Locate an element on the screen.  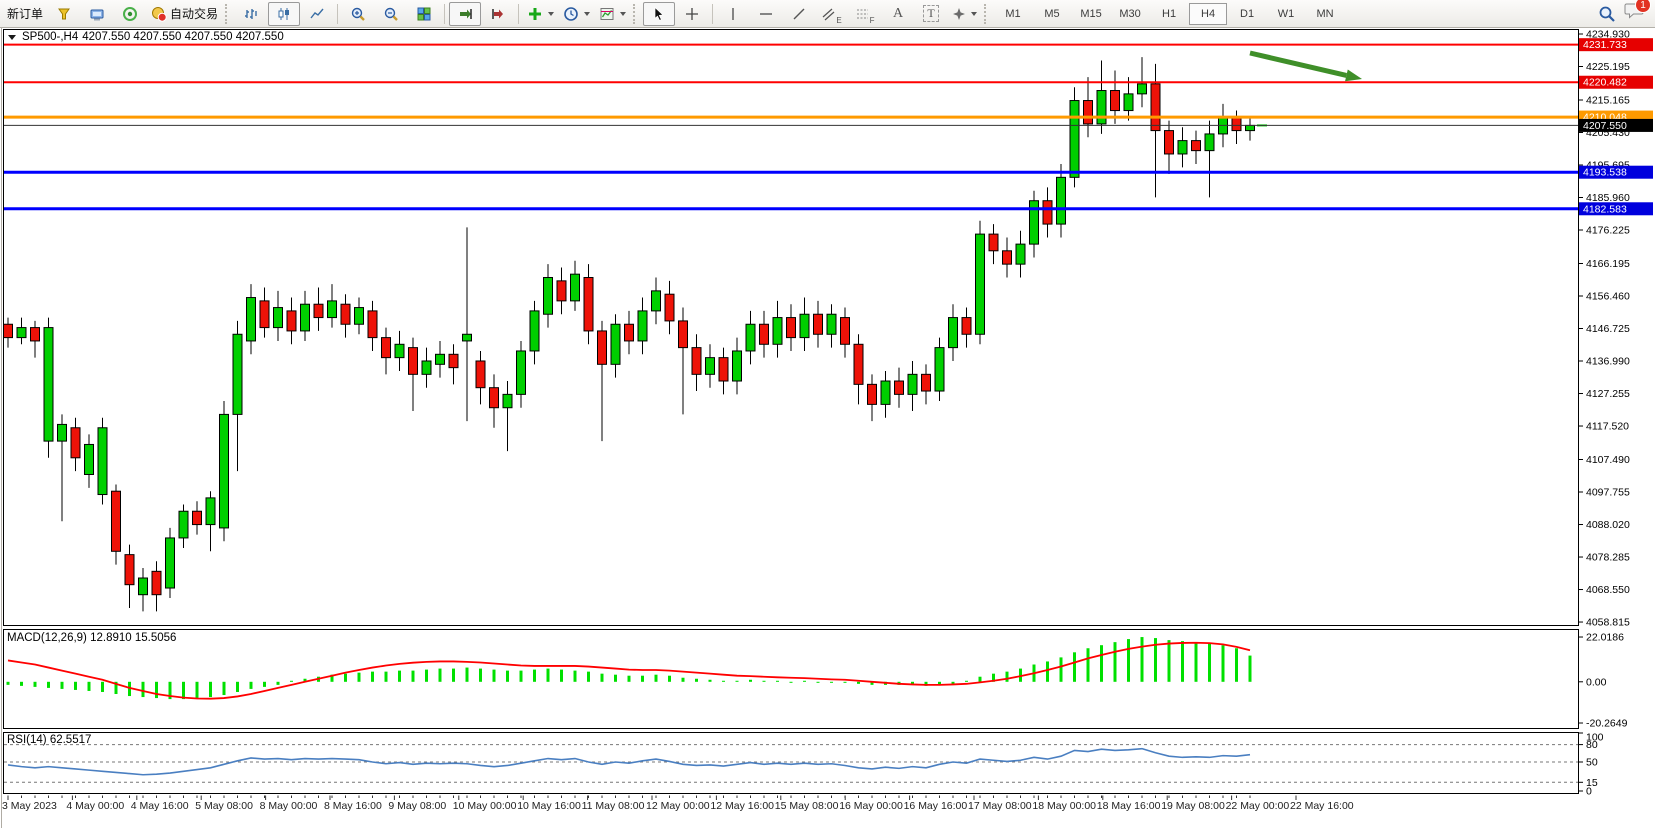
notification-badge: 1 is located at coordinates (1643, 6).